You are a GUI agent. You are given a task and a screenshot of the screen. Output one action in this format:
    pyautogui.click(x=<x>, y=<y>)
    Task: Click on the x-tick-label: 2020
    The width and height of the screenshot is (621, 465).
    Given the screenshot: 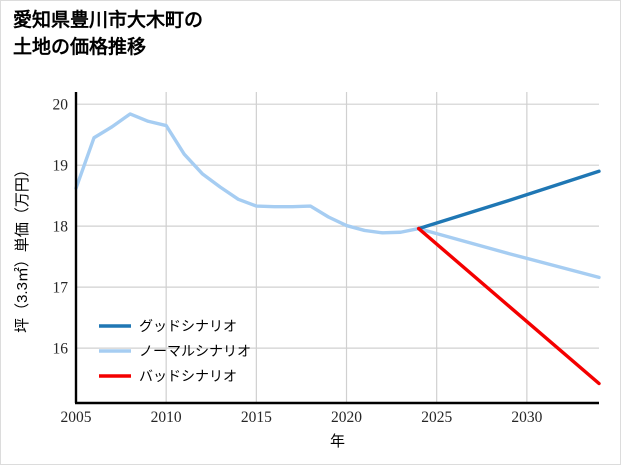 What is the action you would take?
    pyautogui.click(x=346, y=417)
    